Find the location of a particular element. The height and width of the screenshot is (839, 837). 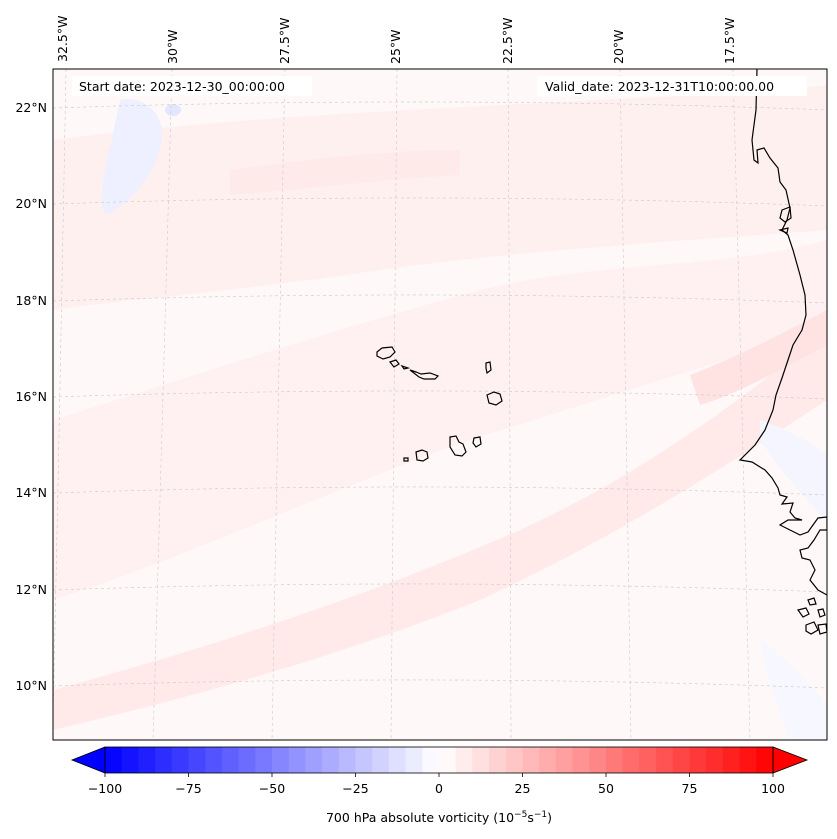

colorbar-ticks: −100 −75 −50 −25 0 25 50 75 100 is located at coordinates (436, 784).